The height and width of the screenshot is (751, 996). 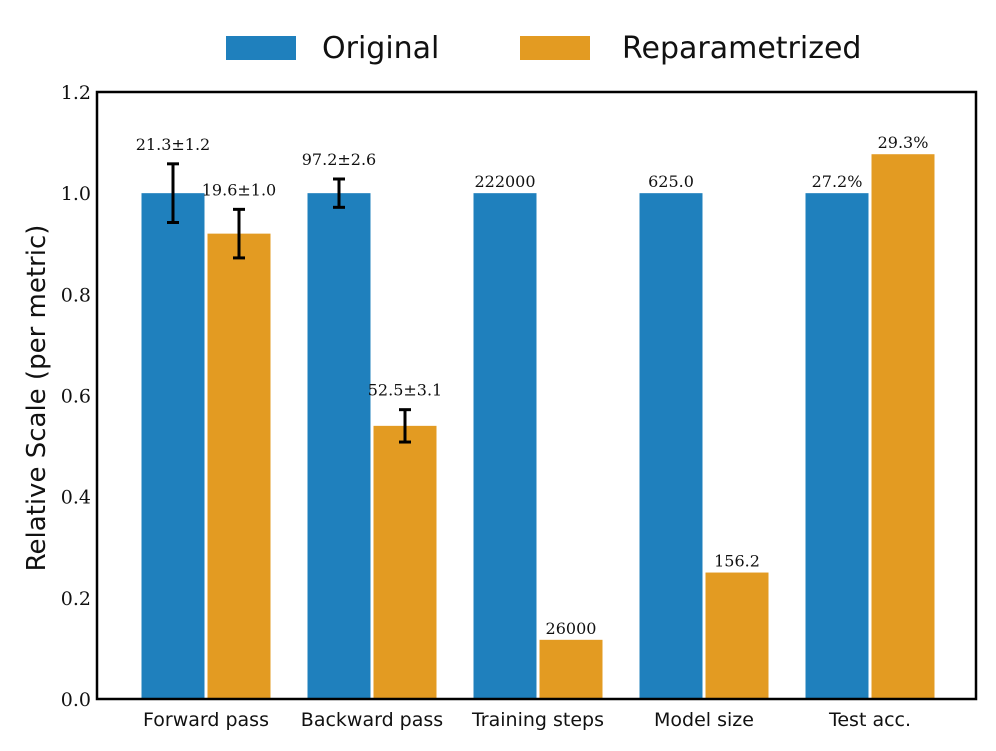 What do you see at coordinates (173, 144) in the screenshot?
I see `data-label: 21.3±1.2` at bounding box center [173, 144].